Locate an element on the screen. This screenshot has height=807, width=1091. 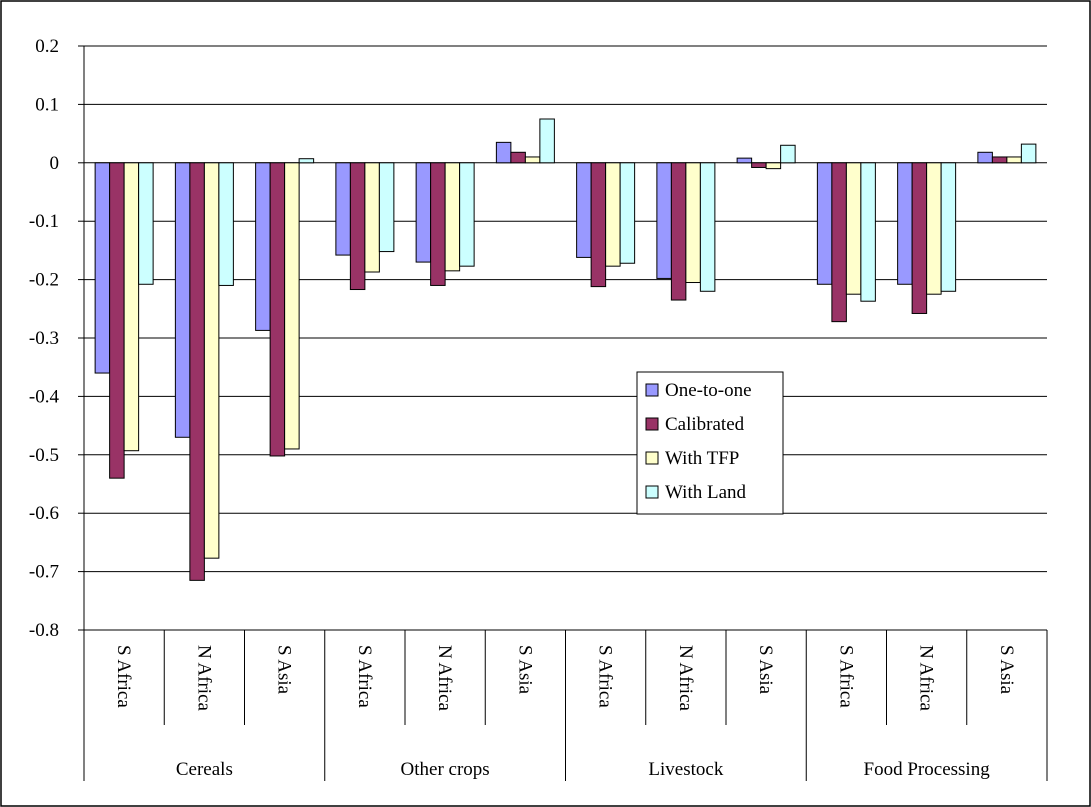
group-label: Food Processing is located at coordinates (927, 769).